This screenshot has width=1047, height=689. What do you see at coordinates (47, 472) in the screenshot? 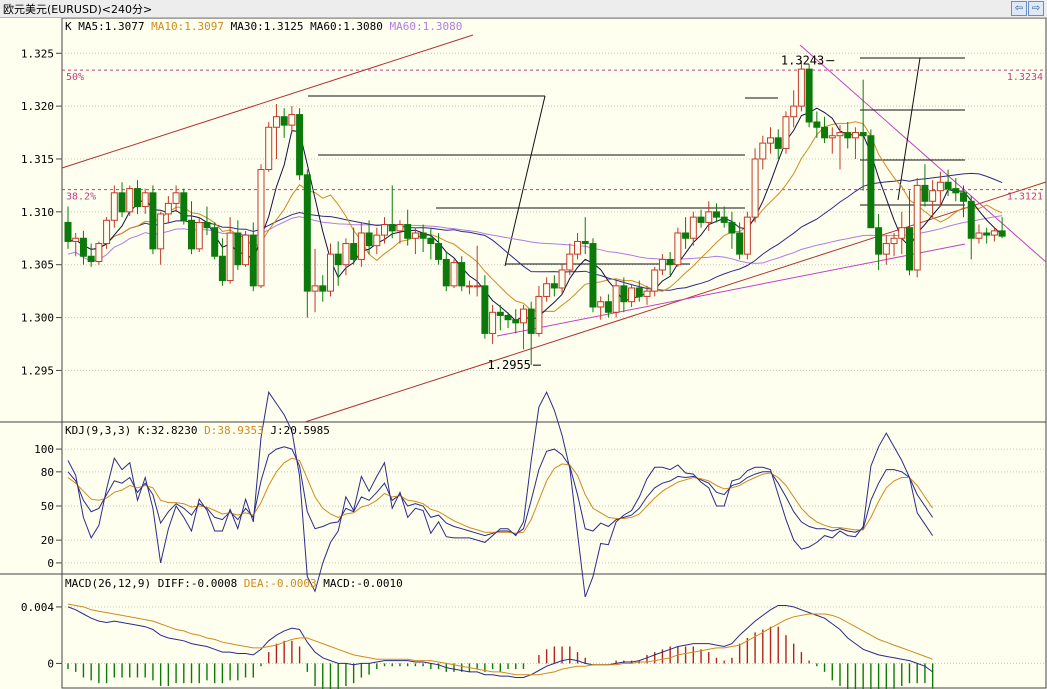
I see `kdj-y-tick-label: 80` at bounding box center [47, 472].